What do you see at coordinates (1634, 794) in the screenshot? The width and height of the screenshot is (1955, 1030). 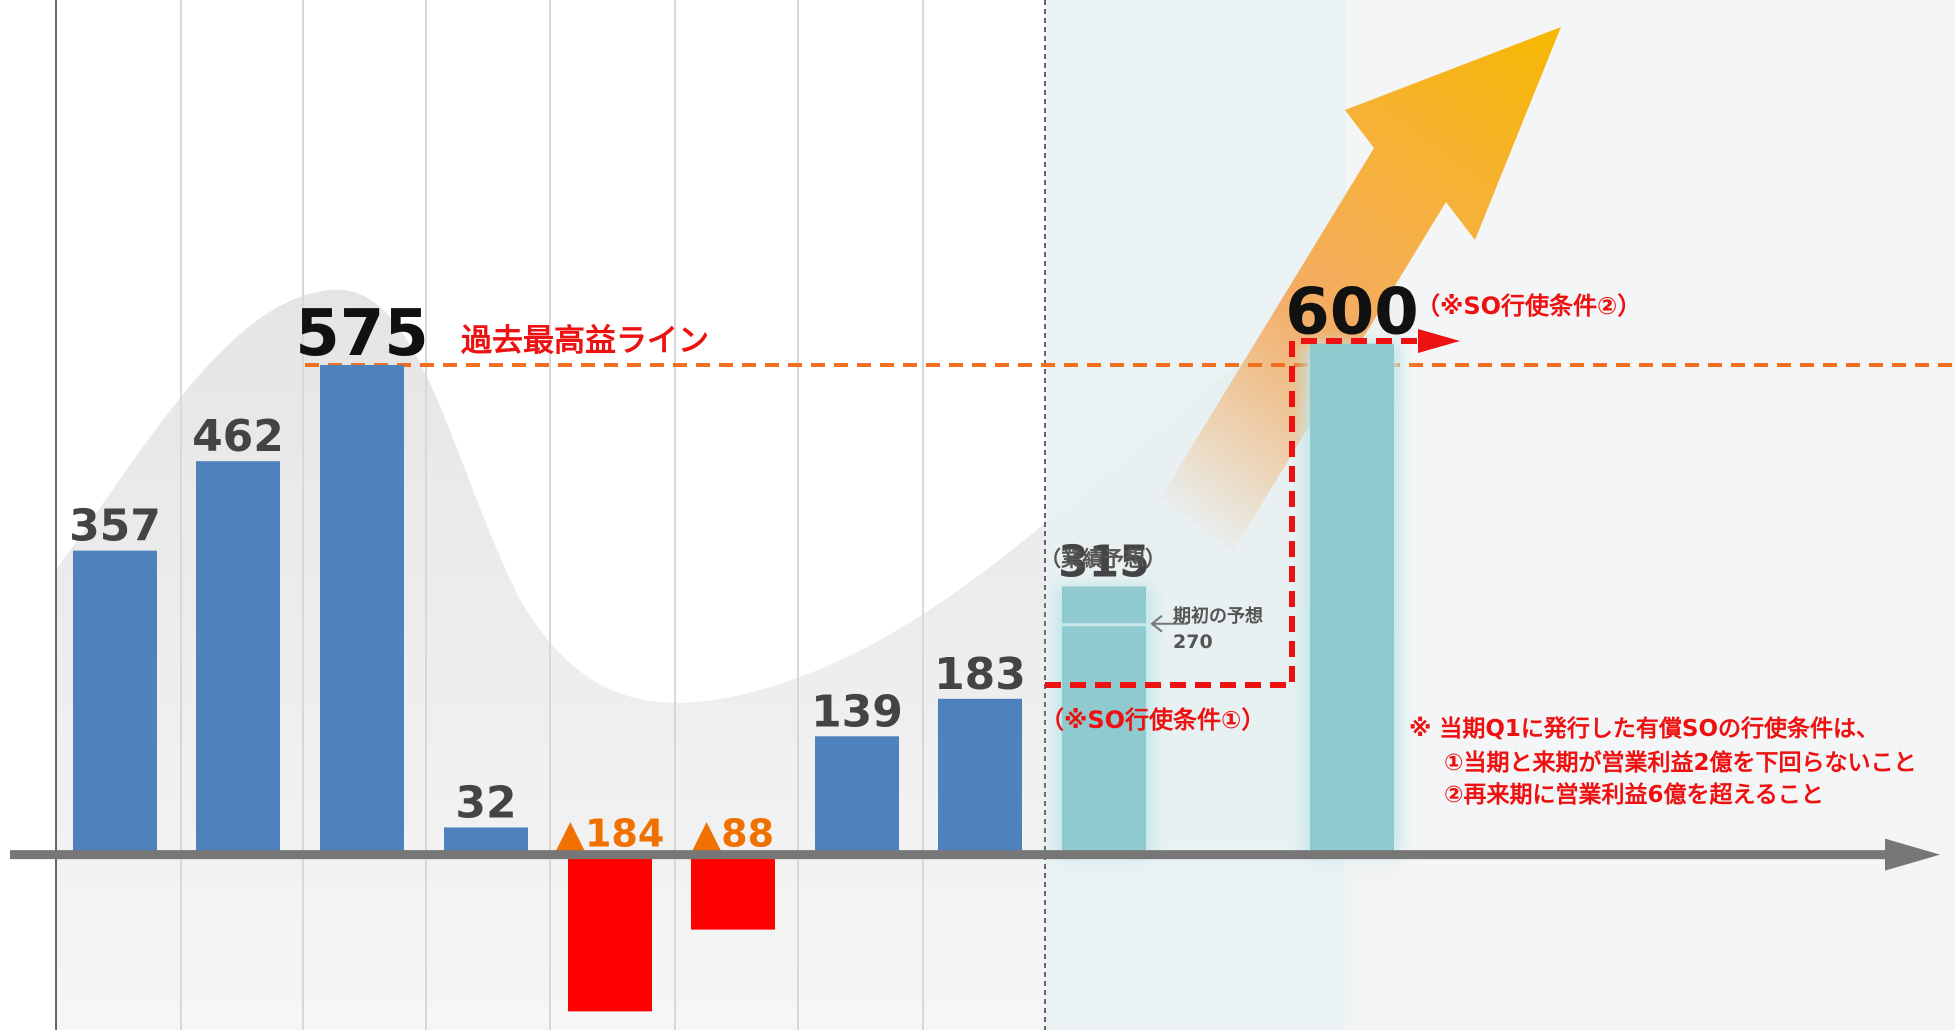 I see `note-line: ②再来期に営業利益6億を超えること` at bounding box center [1634, 794].